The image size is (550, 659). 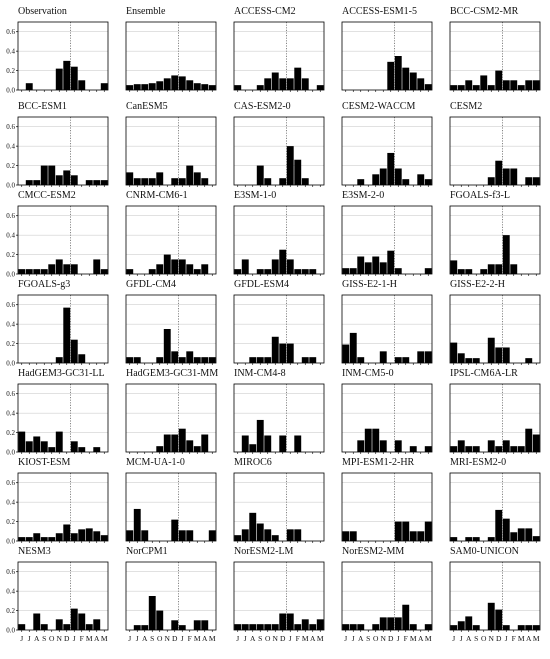 What do you see at coordinates (253, 638) in the screenshot?
I see `month-label-32-2: A` at bounding box center [253, 638].